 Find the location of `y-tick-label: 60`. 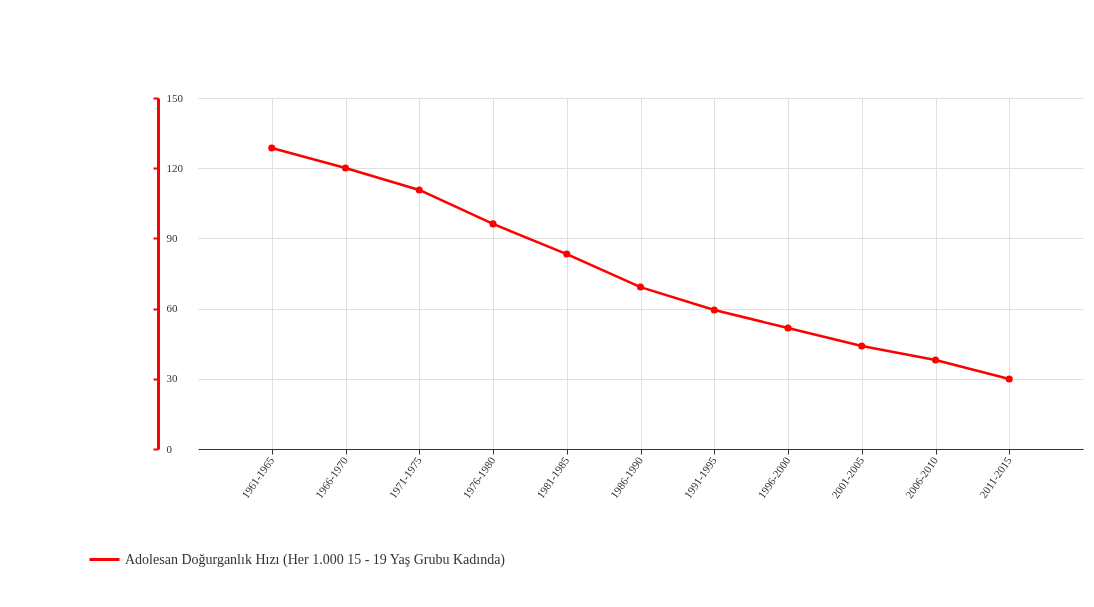

y-tick-label: 60 is located at coordinates (172, 308).